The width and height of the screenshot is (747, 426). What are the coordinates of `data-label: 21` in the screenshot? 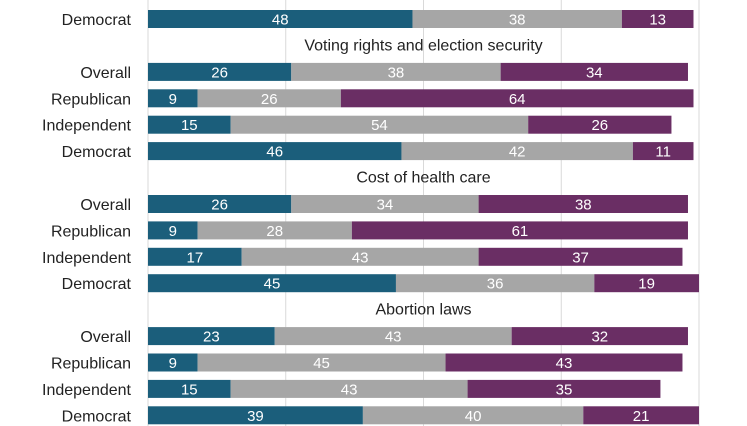 It's located at (641, 416).